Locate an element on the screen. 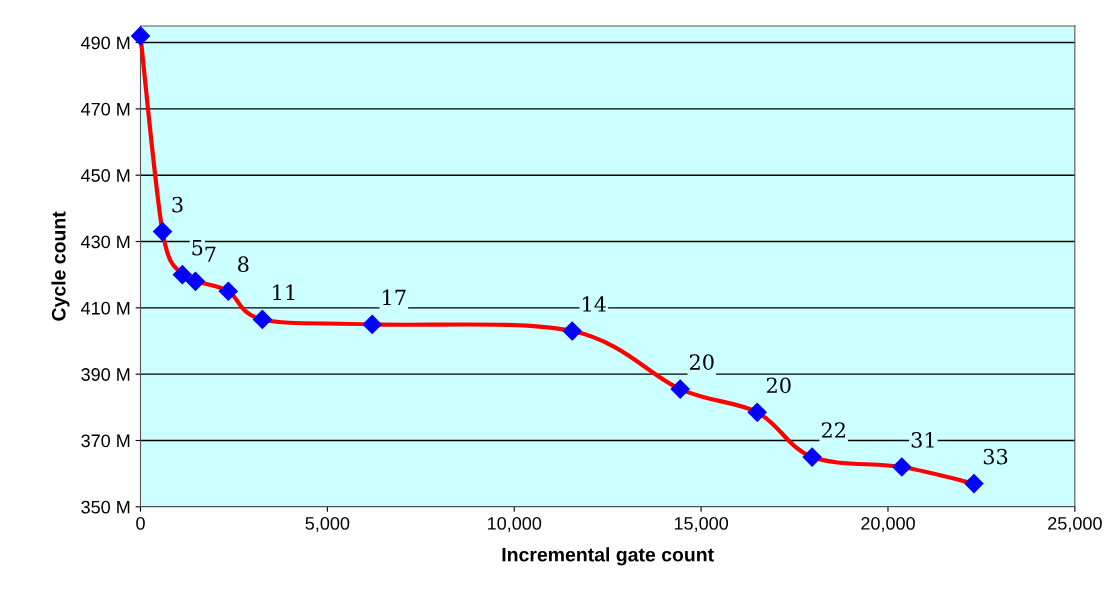 The width and height of the screenshot is (1115, 590). annotation: 8 is located at coordinates (243, 264).